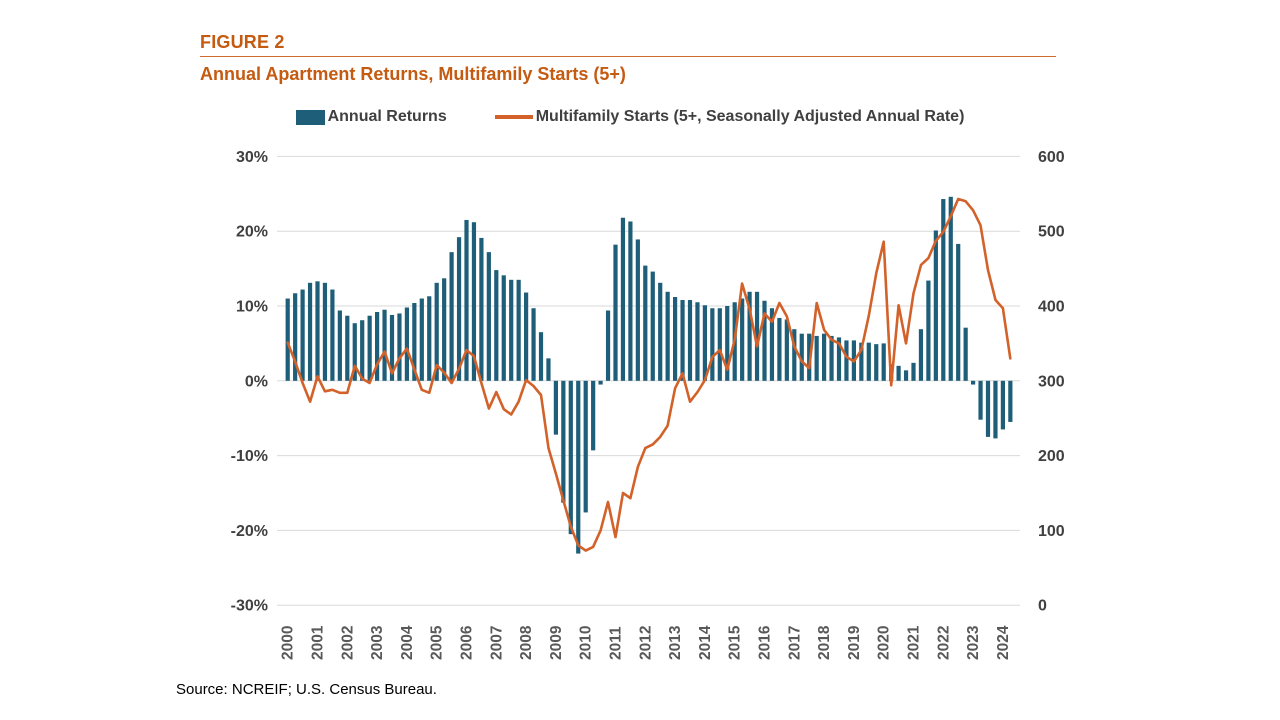 This screenshot has height=720, width=1280. I want to click on x-axis-year-label: 2019, so click(854, 642).